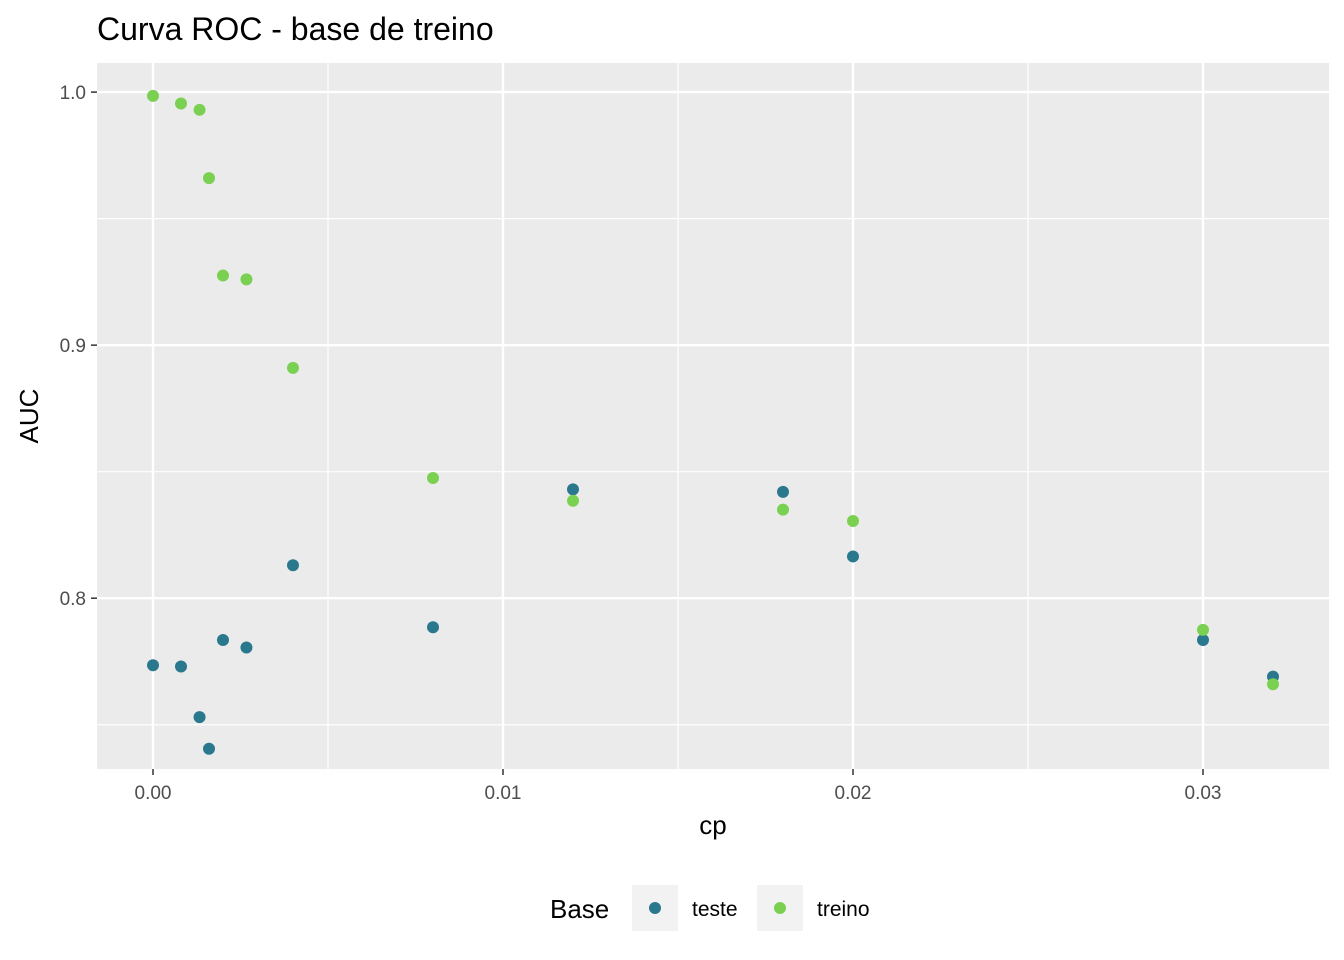 This screenshot has height=960, width=1344. I want to click on y-tick-label: 0.9, so click(73, 346).